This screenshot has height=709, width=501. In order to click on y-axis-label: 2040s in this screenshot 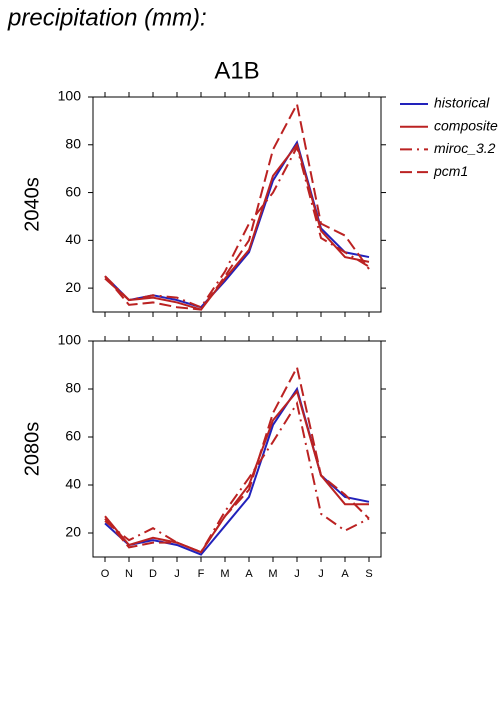, I will do `click(32, 204)`.